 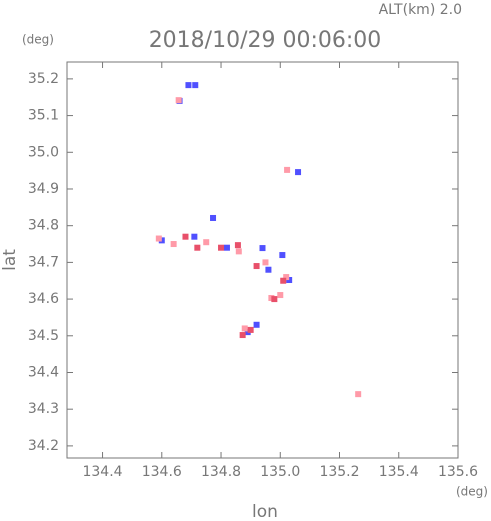 What do you see at coordinates (43, 152) in the screenshot?
I see `y-tick-label: 35.0` at bounding box center [43, 152].